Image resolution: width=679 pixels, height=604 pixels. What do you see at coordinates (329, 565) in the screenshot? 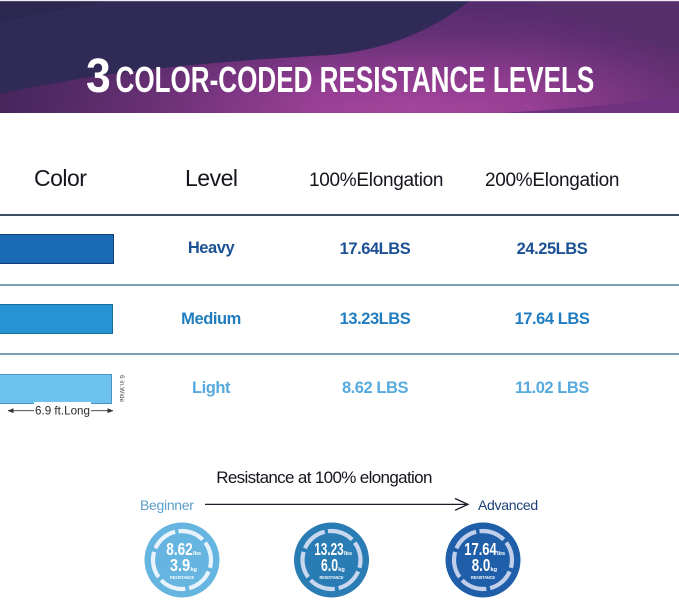
I see `svg-text: 6.0` at bounding box center [329, 565].